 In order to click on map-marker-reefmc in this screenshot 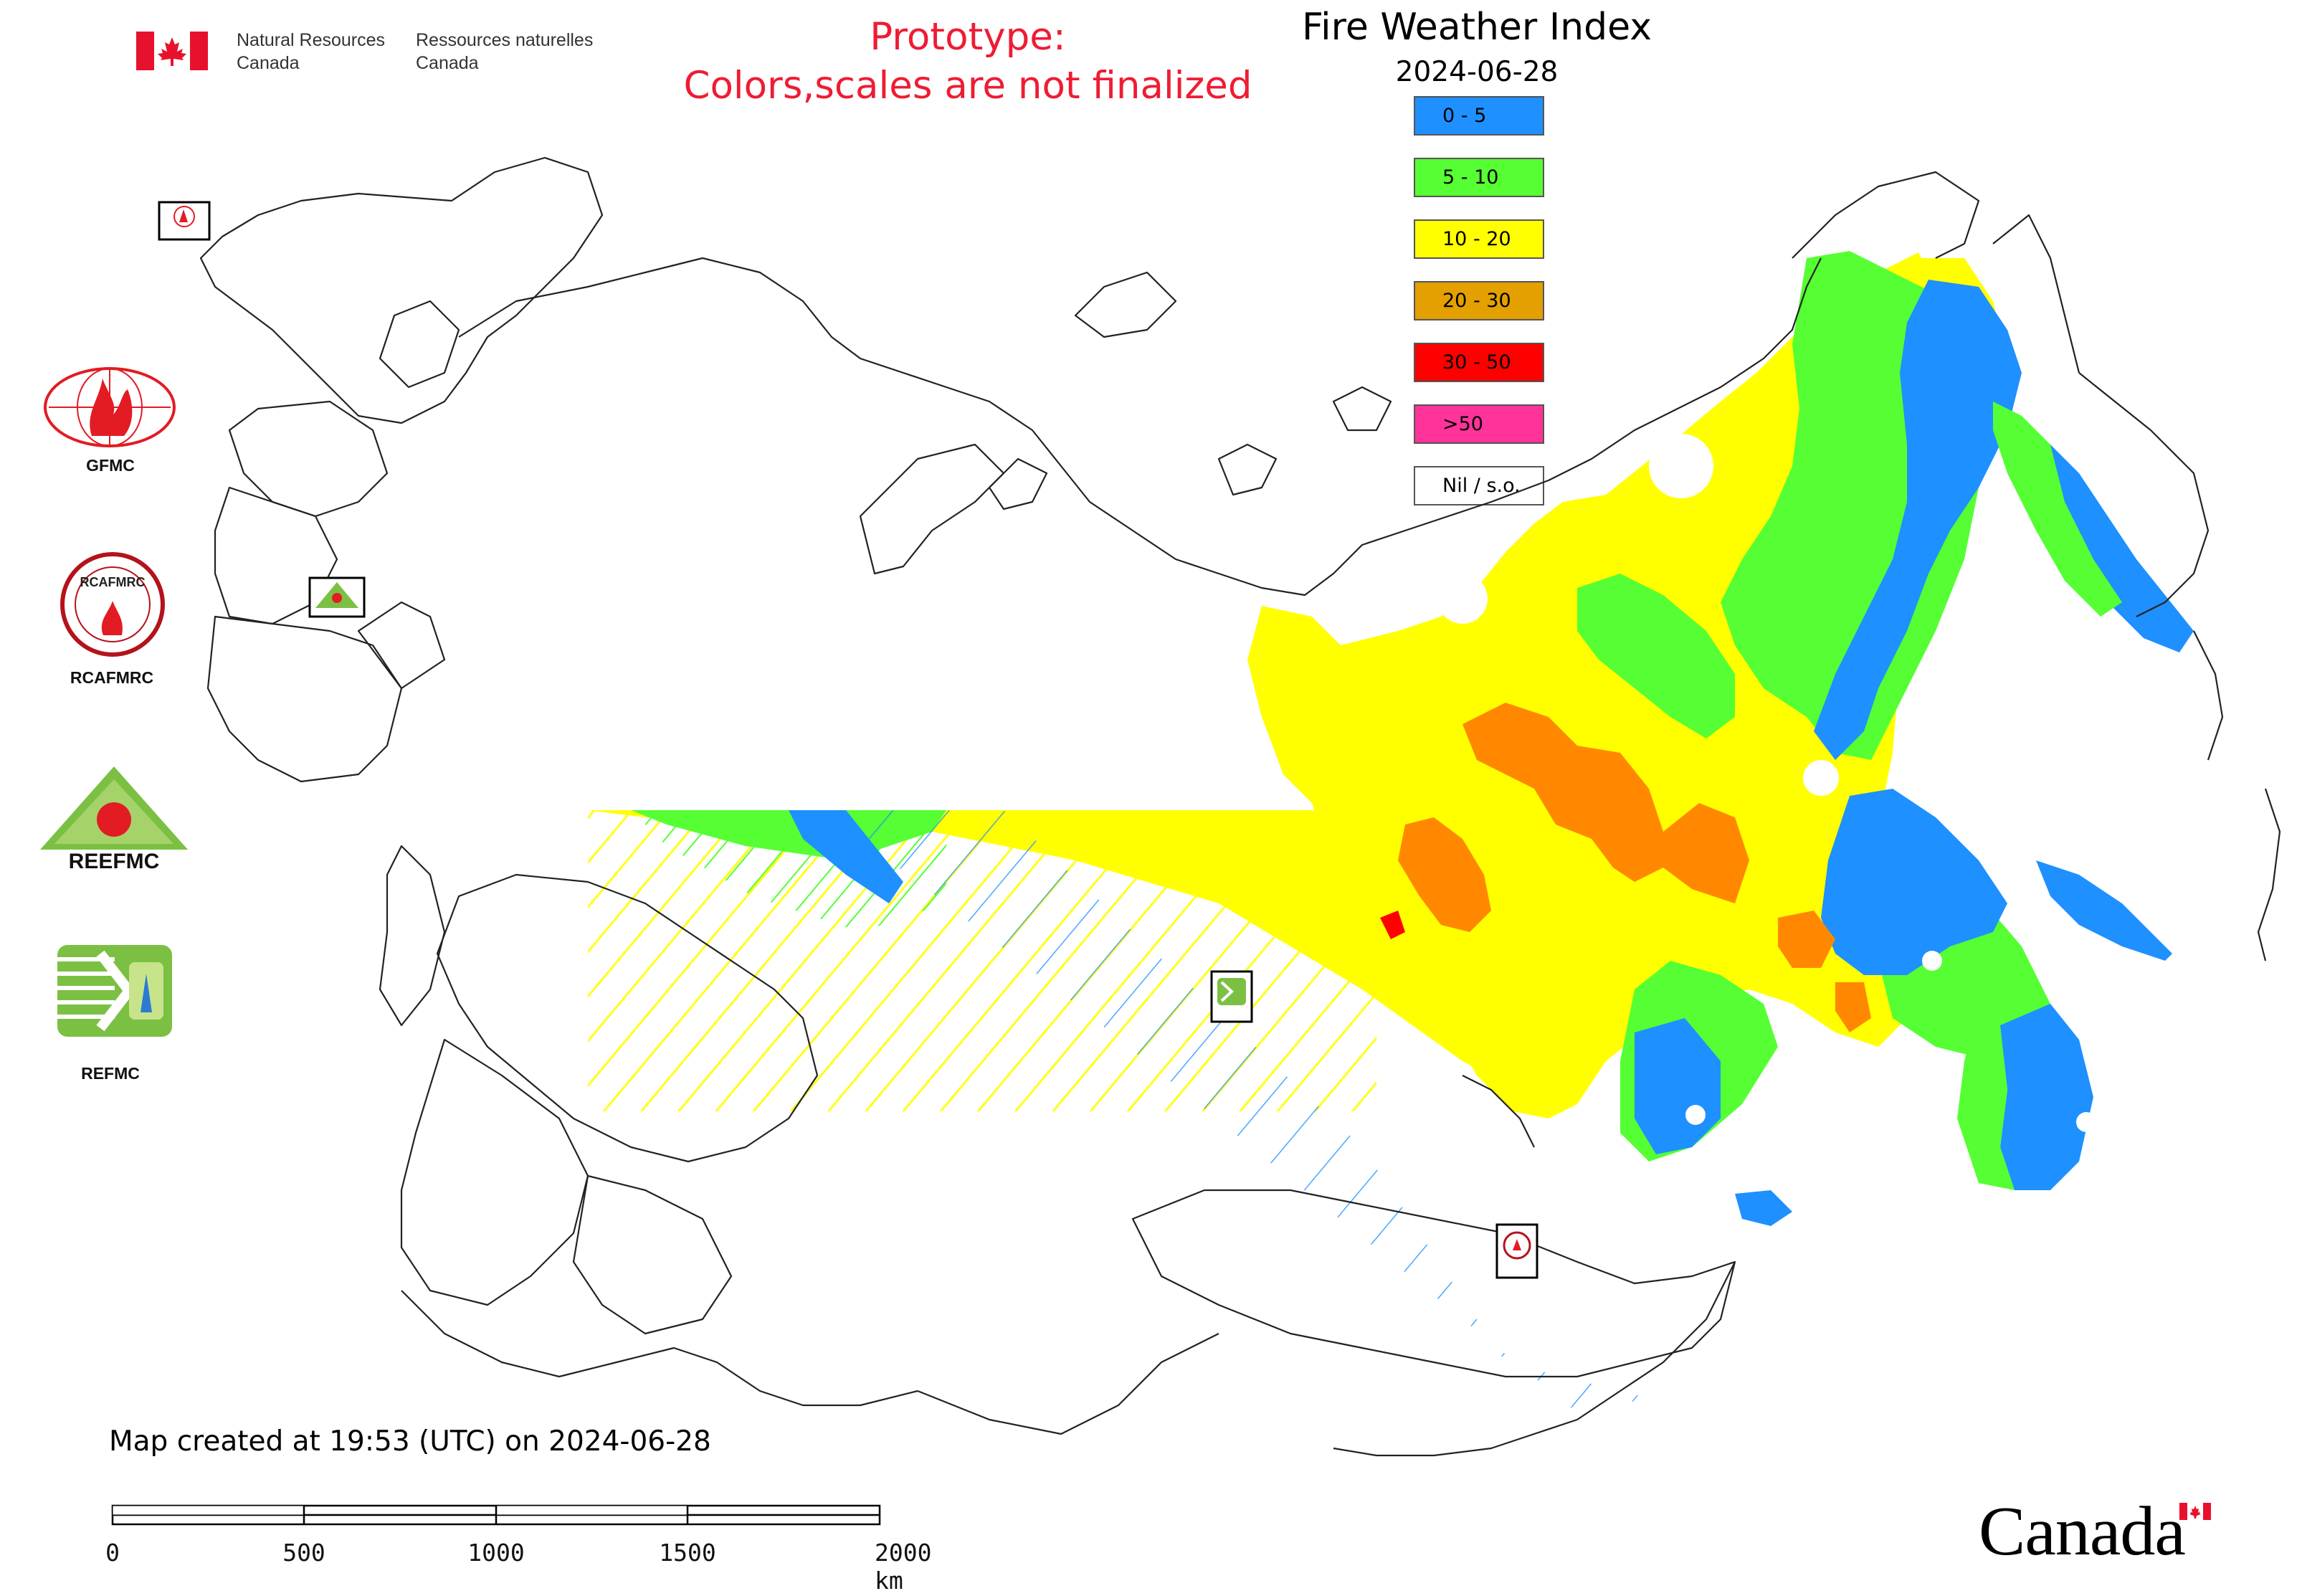, I will do `click(337, 597)`.